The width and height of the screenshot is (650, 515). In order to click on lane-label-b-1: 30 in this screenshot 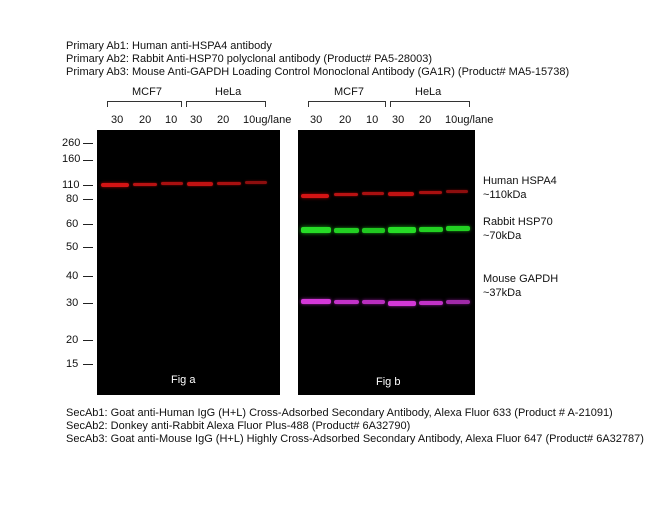, I will do `click(316, 120)`.